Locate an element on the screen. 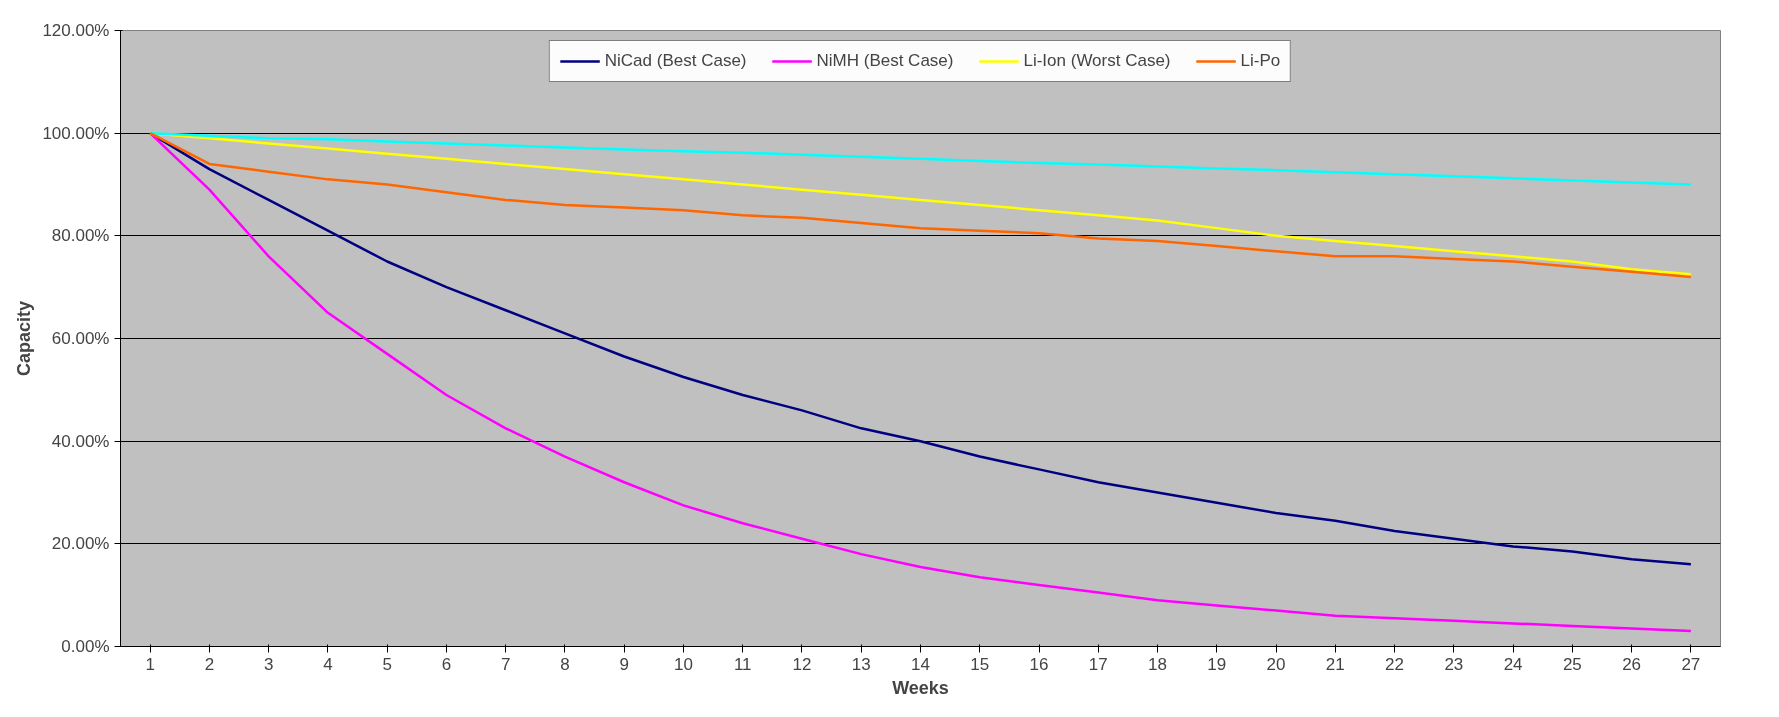 Image resolution: width=1779 pixels, height=717 pixels. y-tick-label: 0.00% is located at coordinates (85, 646).